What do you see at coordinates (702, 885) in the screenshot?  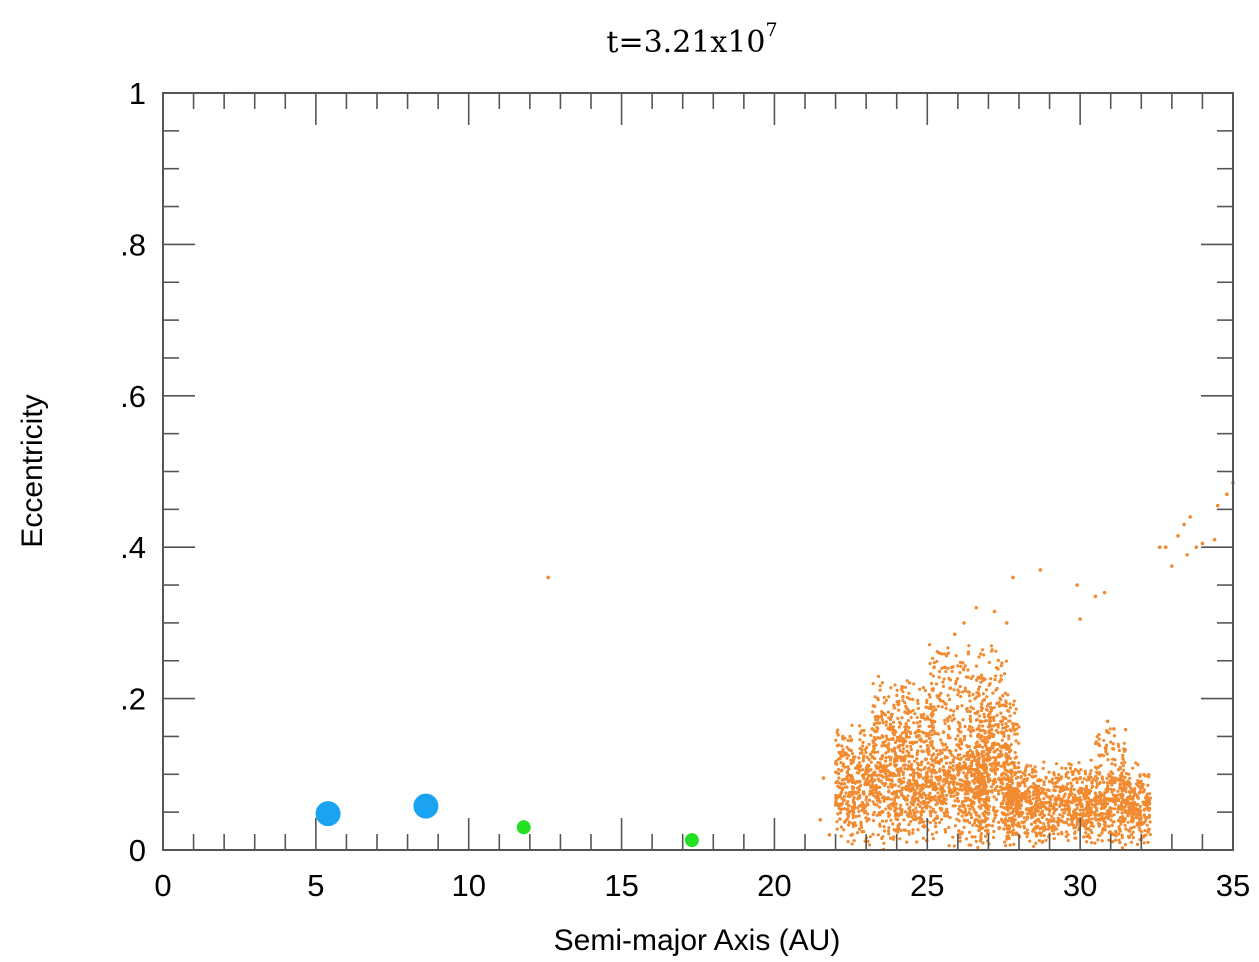 I see `x-tick-labels: 0 5 10 15 20 25 30 35` at bounding box center [702, 885].